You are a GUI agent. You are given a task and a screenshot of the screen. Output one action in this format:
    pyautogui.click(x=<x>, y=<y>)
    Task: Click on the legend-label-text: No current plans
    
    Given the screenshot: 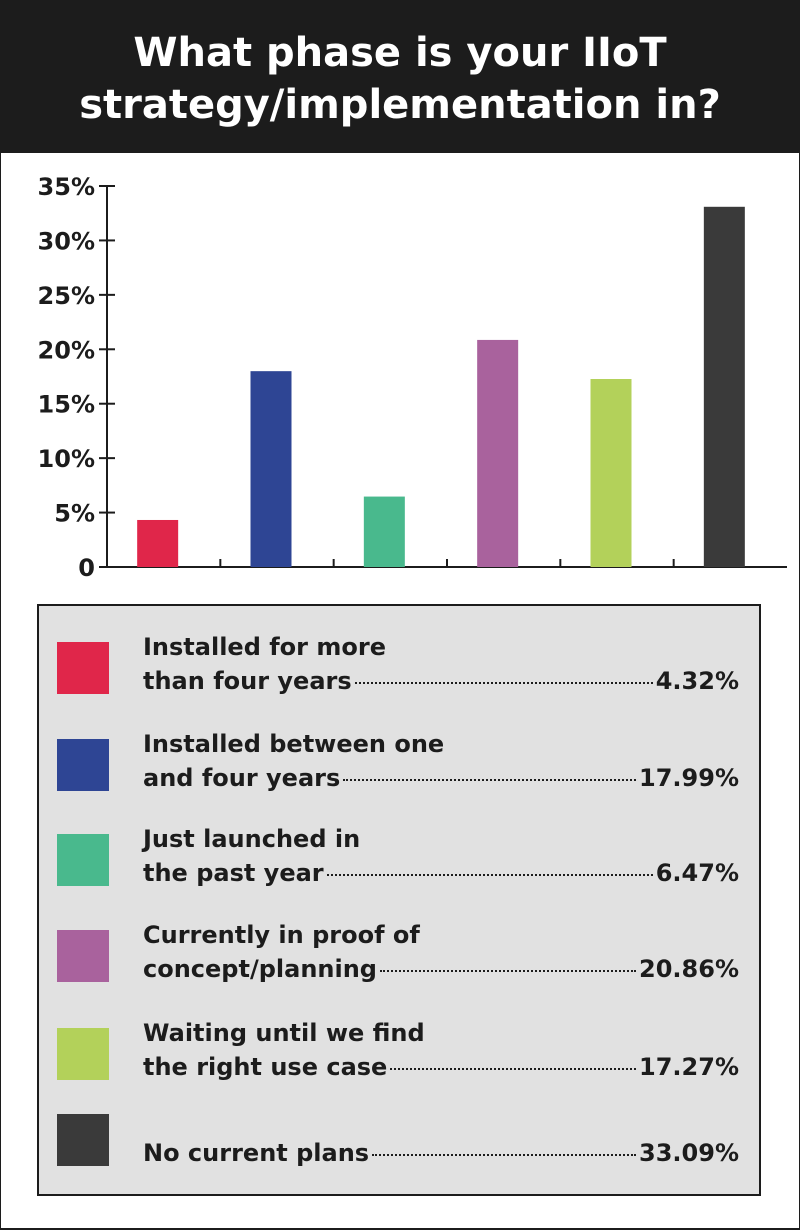 What is the action you would take?
    pyautogui.click(x=256, y=1153)
    